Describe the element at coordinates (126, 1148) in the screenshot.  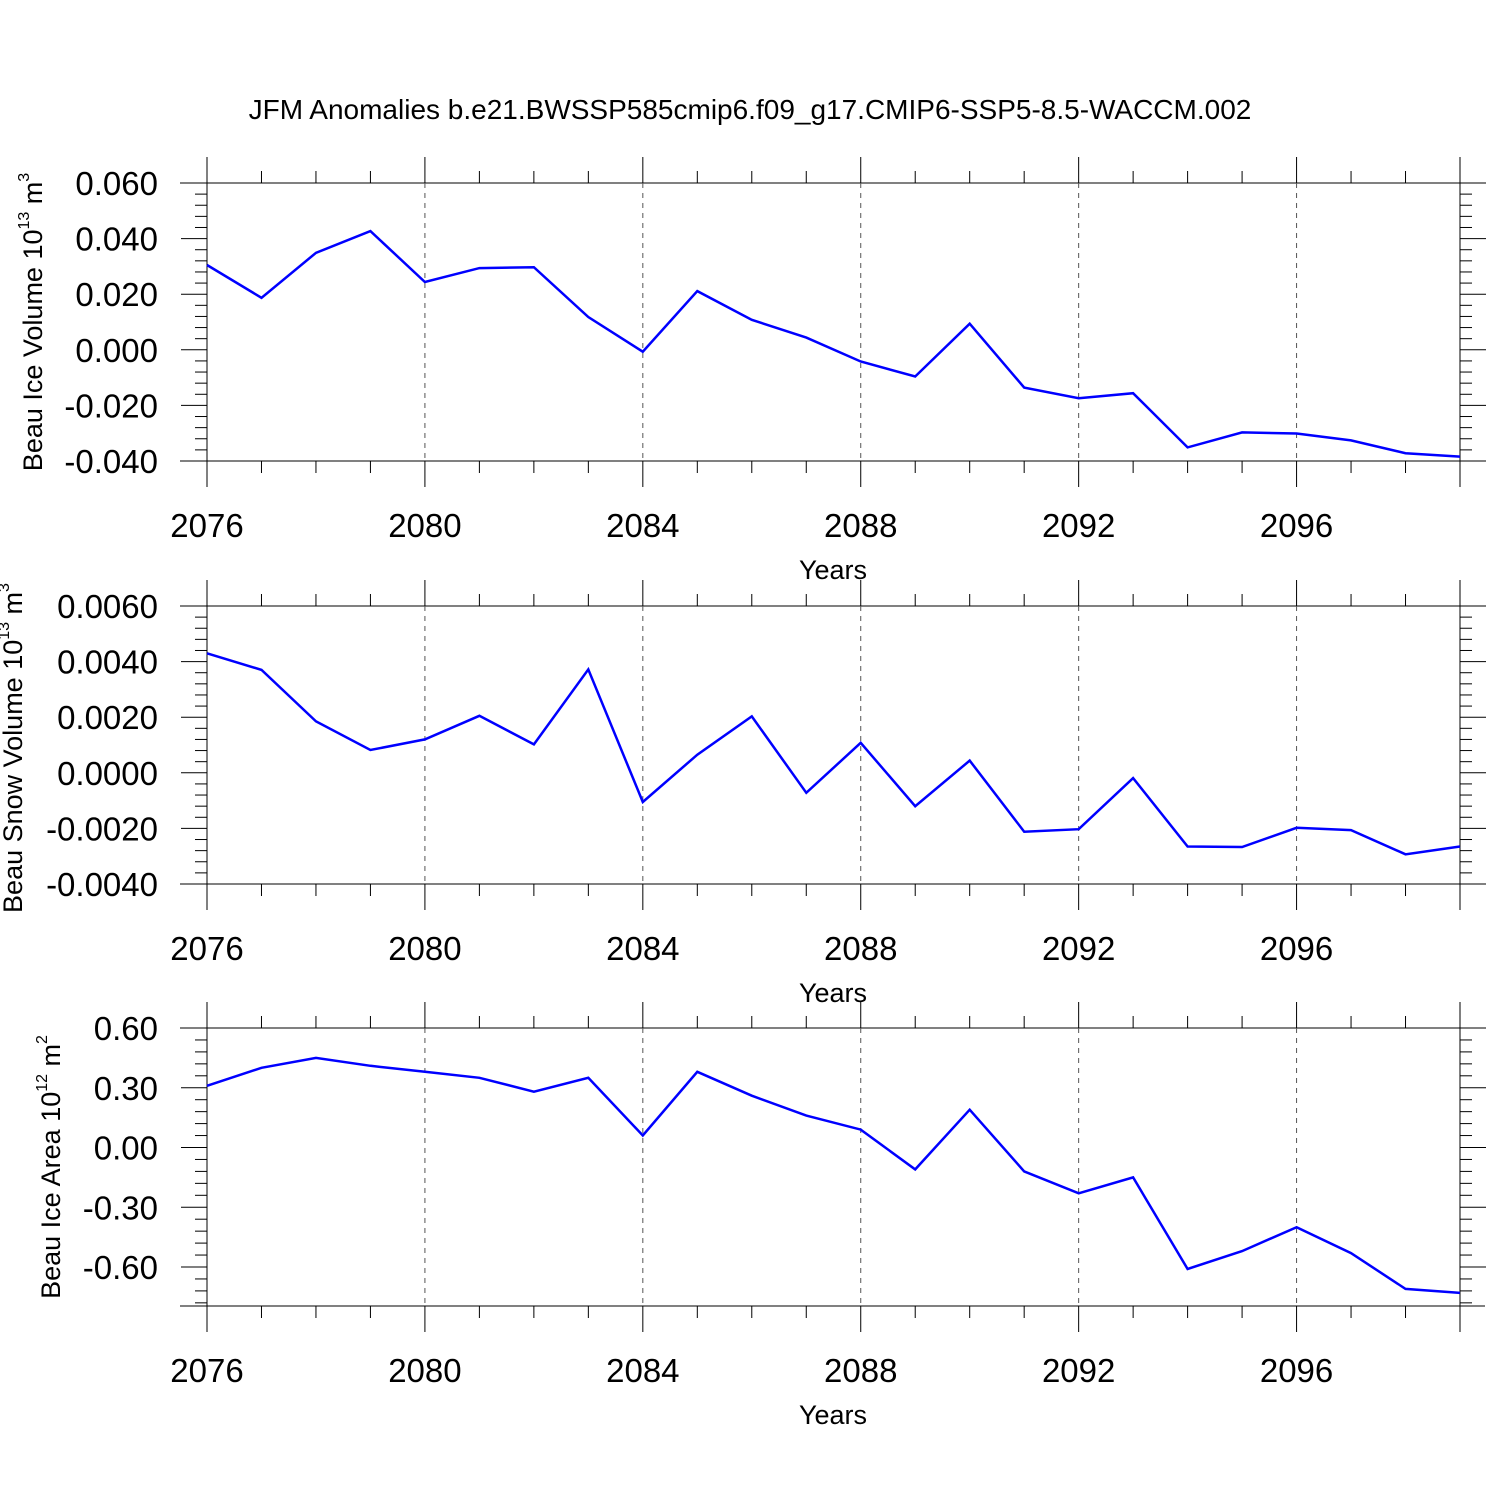
I see `y-tick-label: 0.00` at that location.